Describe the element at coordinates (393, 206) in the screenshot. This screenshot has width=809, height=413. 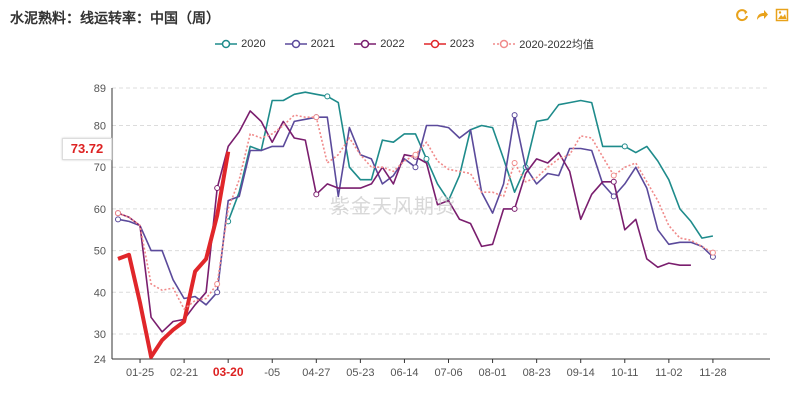
I see `watermark: 紫金天风期货` at that location.